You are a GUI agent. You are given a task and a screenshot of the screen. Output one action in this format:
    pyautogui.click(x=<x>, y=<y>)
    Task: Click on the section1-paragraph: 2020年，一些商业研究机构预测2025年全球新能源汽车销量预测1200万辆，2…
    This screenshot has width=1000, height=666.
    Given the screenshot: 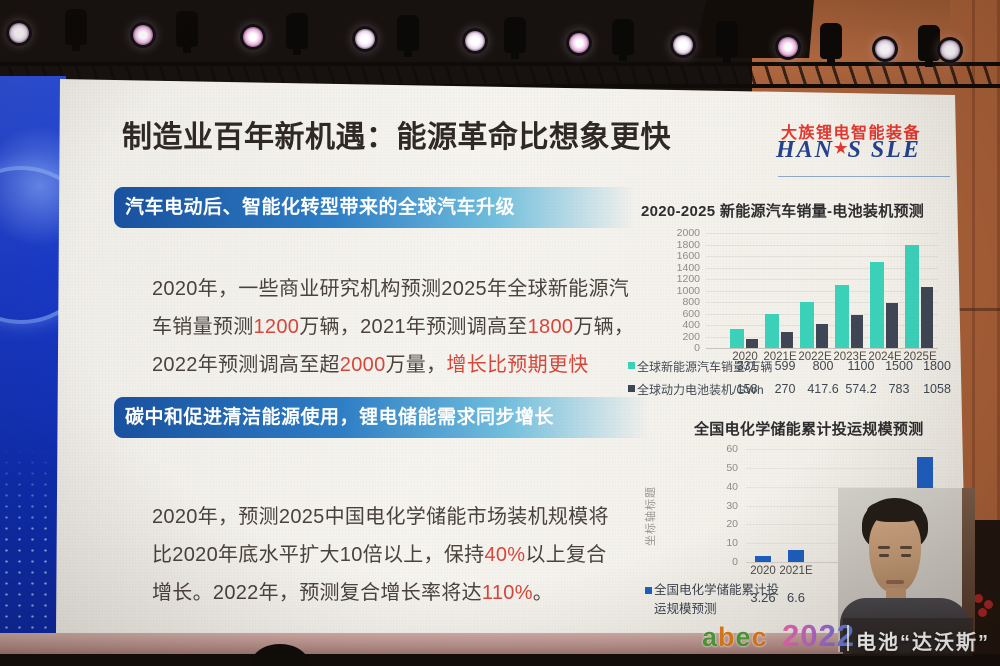 What is the action you would take?
    pyautogui.click(x=393, y=327)
    